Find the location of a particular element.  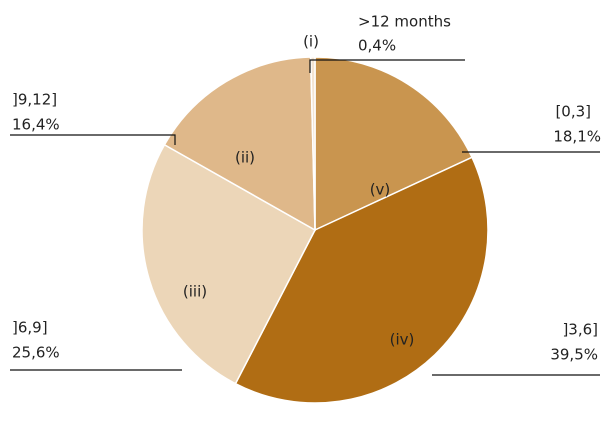

slice-label: (iii) is located at coordinates (195, 292).